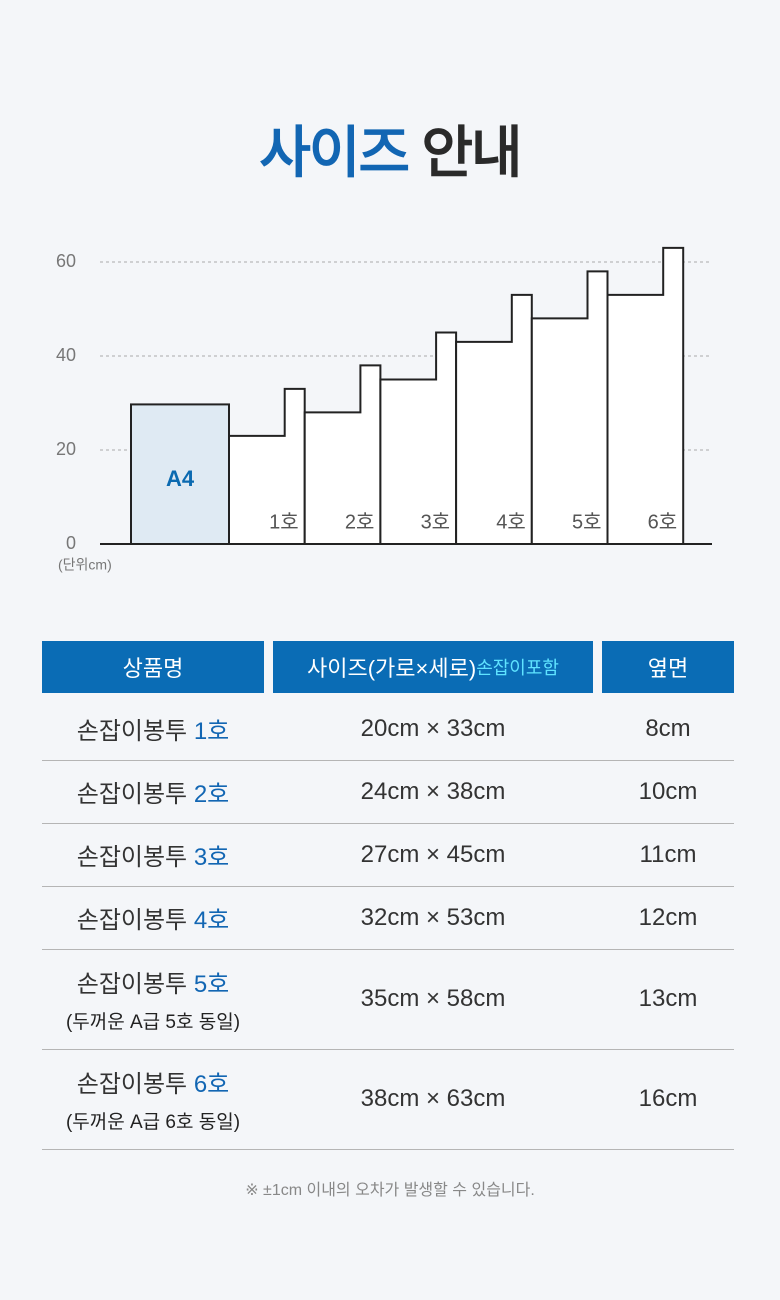 Image resolution: width=780 pixels, height=1300 pixels. I want to click on header-note: 손잡이포함, so click(517, 668).